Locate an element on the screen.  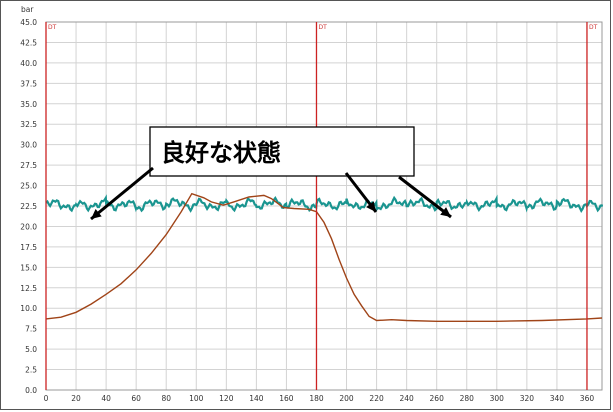
x-tick-label: 300 is located at coordinates (497, 398).